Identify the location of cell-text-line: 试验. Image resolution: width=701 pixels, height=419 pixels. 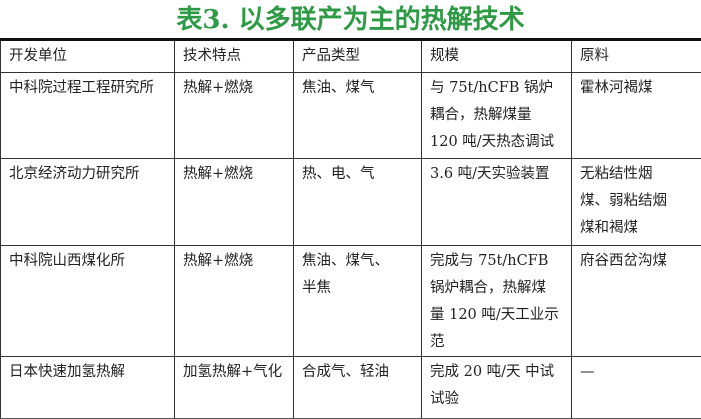
(444, 399).